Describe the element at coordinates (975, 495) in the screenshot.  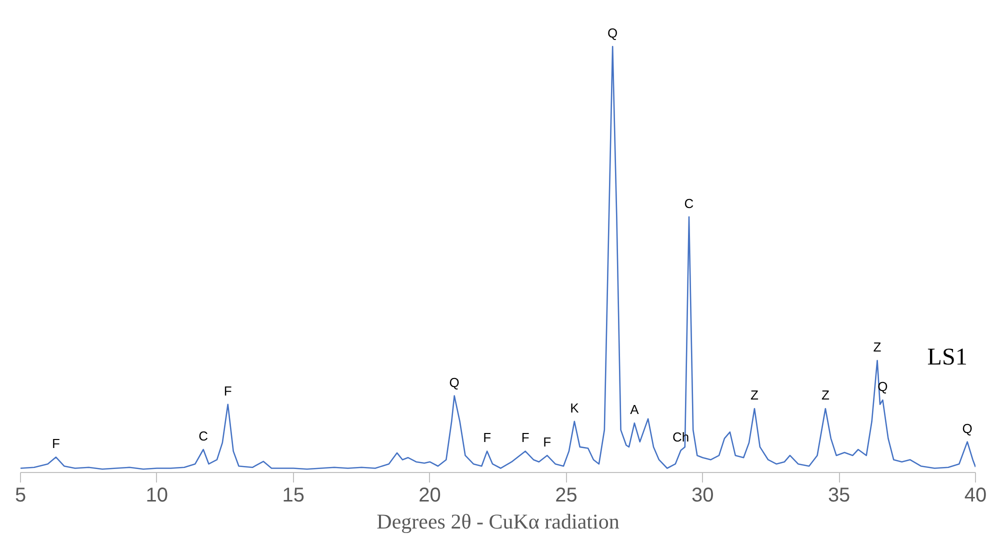
I see `x-tick-label: 40` at that location.